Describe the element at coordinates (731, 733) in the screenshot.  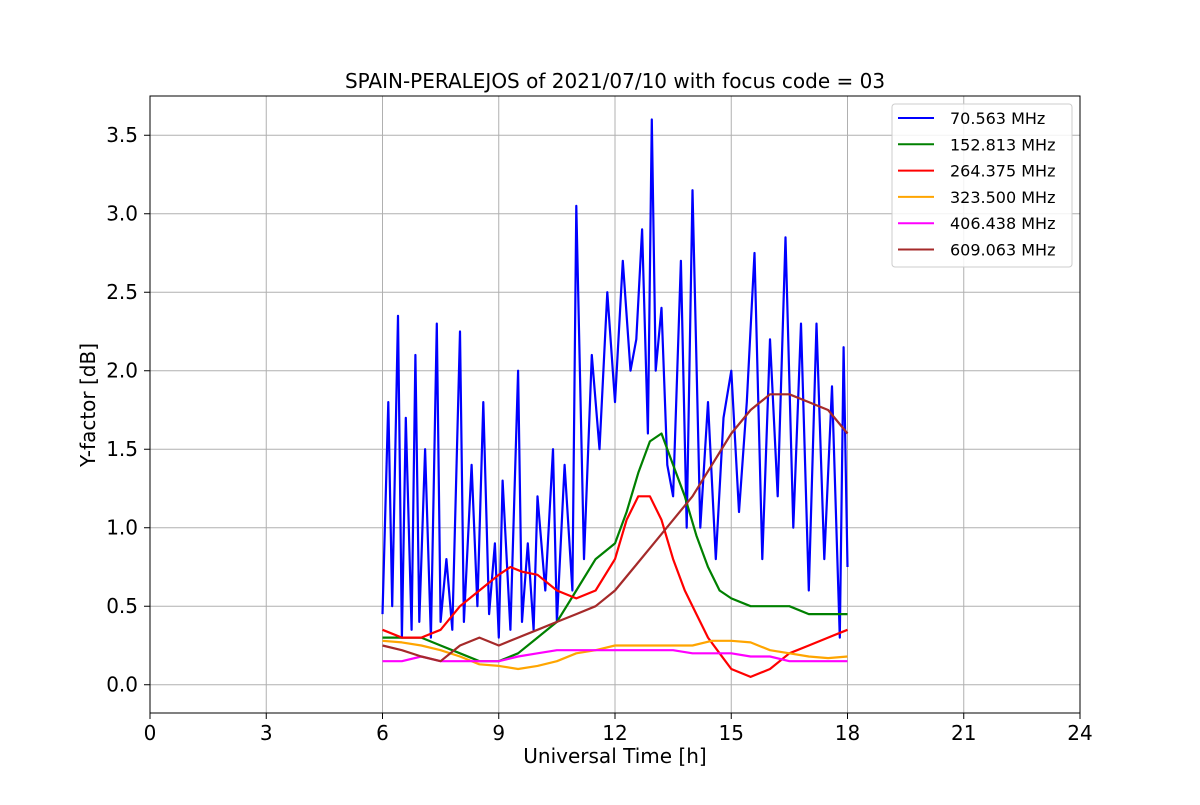
I see `x-tick-label: 15` at that location.